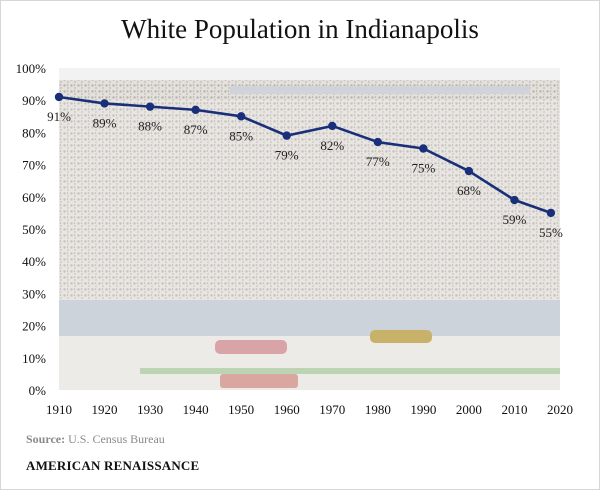  What do you see at coordinates (469, 190) in the screenshot?
I see `data-label: 68%` at bounding box center [469, 190].